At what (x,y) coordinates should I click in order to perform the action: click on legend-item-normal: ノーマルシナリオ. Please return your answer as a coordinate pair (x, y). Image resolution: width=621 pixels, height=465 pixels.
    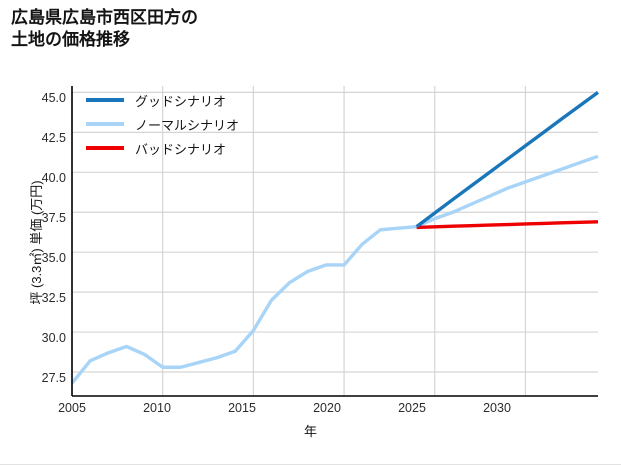
    Looking at the image, I should click on (193, 124).